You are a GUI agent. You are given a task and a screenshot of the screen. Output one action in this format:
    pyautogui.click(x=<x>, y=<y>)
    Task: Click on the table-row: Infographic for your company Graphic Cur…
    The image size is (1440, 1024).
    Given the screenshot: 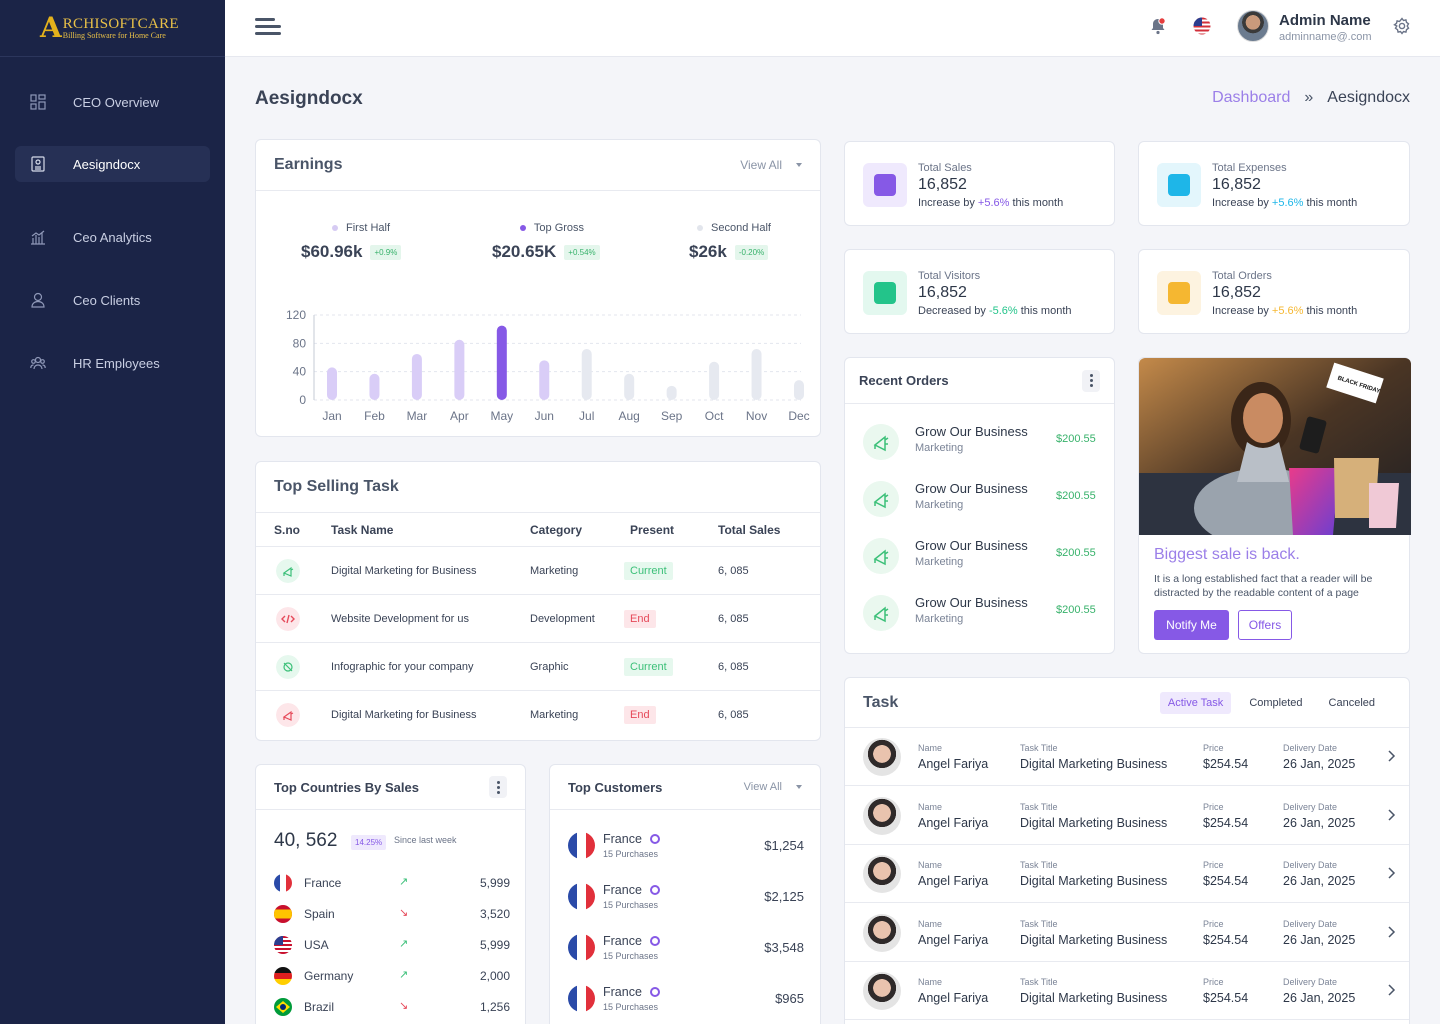 What is the action you would take?
    pyautogui.click(x=538, y=667)
    